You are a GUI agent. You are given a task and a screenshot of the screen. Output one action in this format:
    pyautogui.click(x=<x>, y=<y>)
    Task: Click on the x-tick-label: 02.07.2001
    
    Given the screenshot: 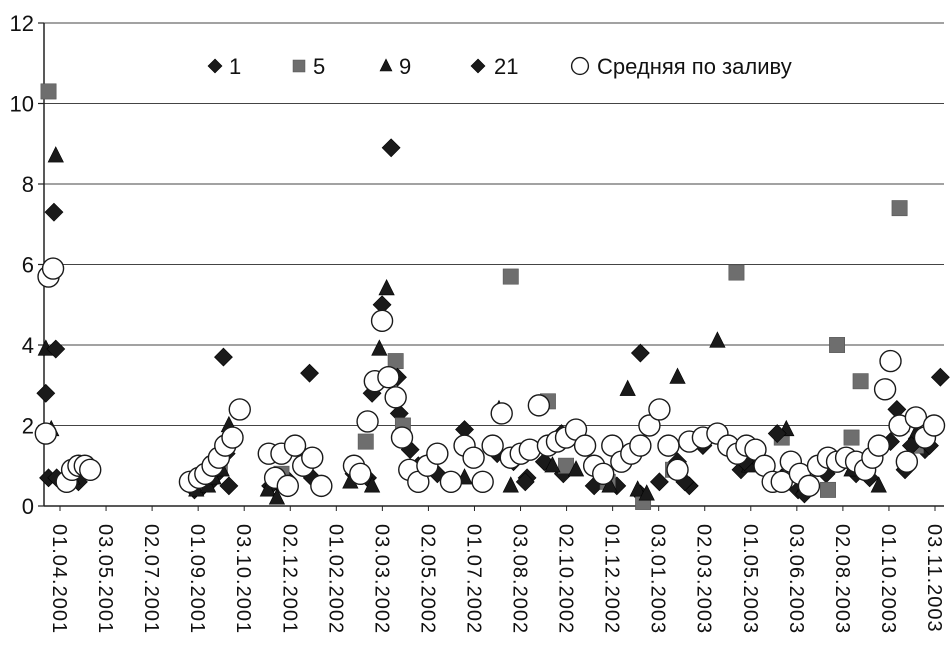 What is the action you would take?
    pyautogui.click(x=151, y=579)
    